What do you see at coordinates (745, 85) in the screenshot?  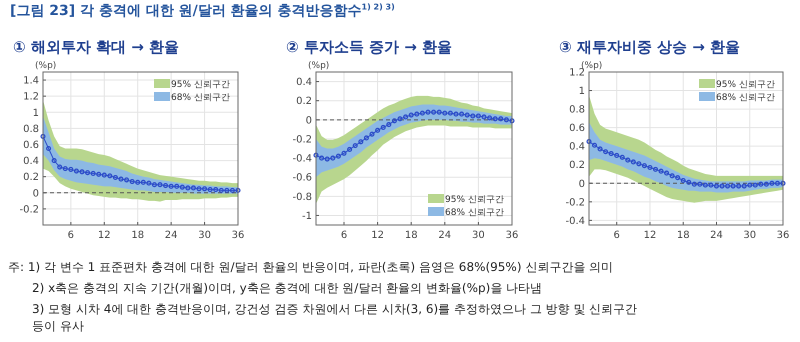 I see `legend-label: 95% 신뢰구간` at bounding box center [745, 85].